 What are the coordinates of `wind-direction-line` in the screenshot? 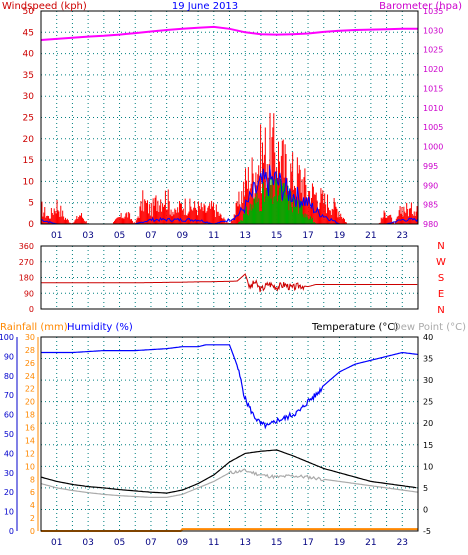 It's located at (229, 283).